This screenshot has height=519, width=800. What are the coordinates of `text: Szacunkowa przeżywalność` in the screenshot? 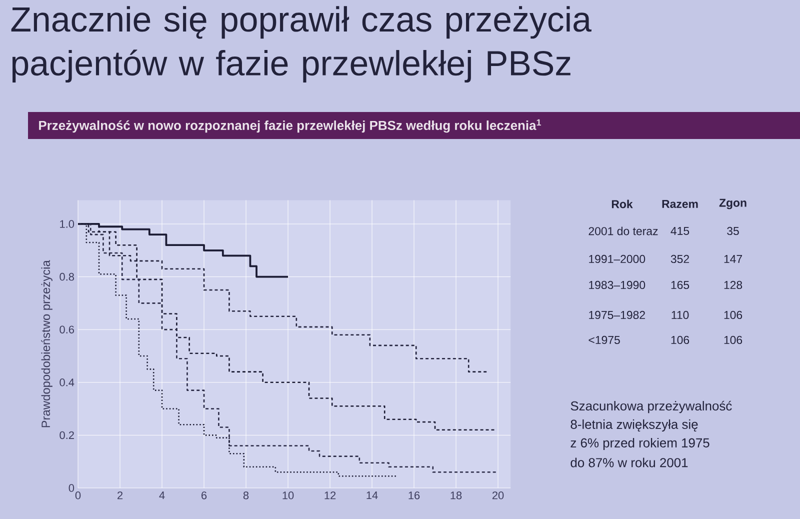 It's located at (651, 407).